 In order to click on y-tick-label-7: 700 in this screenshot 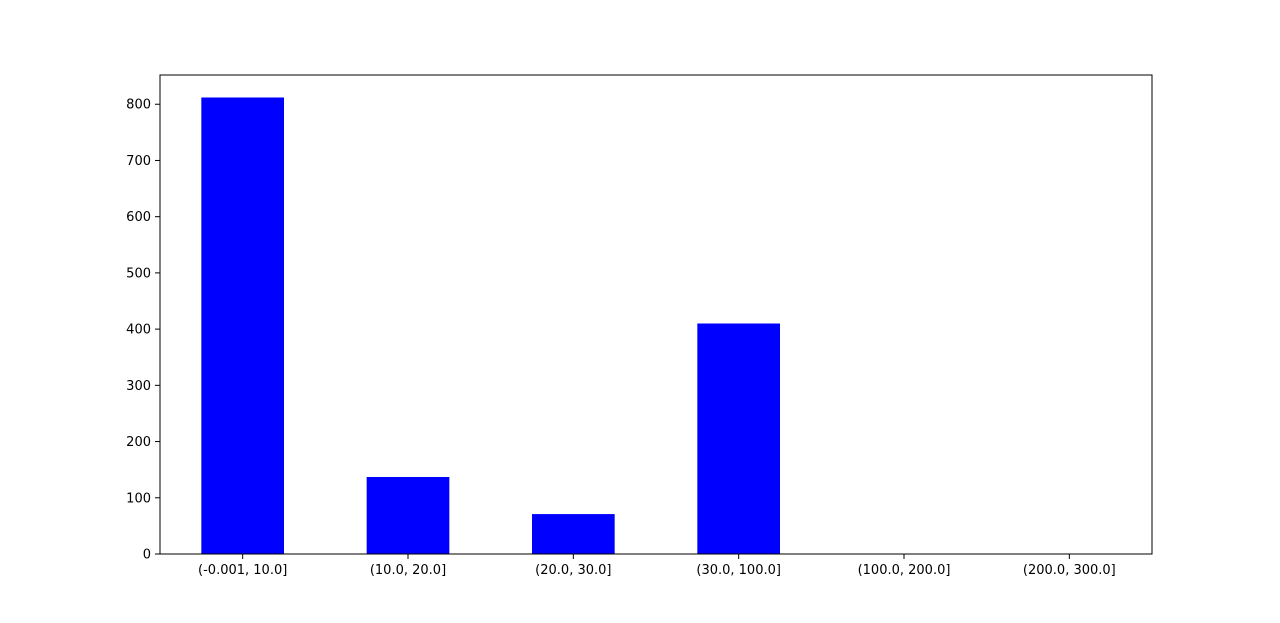, I will do `click(138, 161)`.